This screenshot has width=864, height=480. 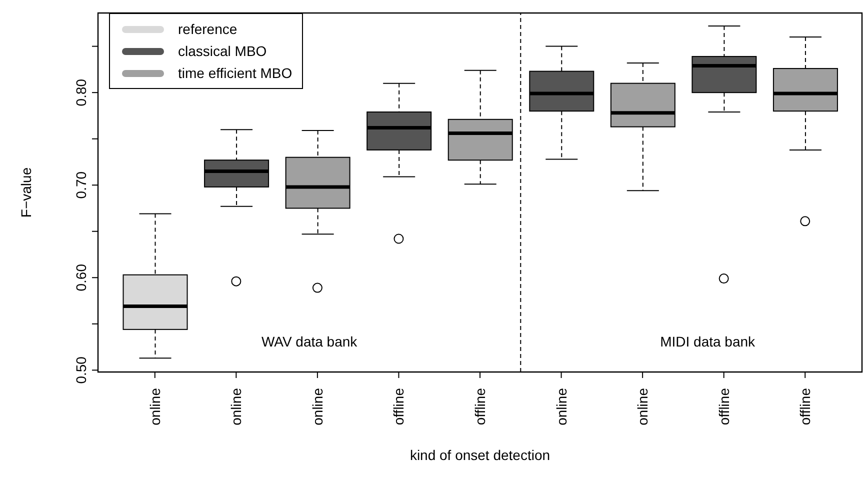 I want to click on y-tick-label: 0.60, so click(x=81, y=278).